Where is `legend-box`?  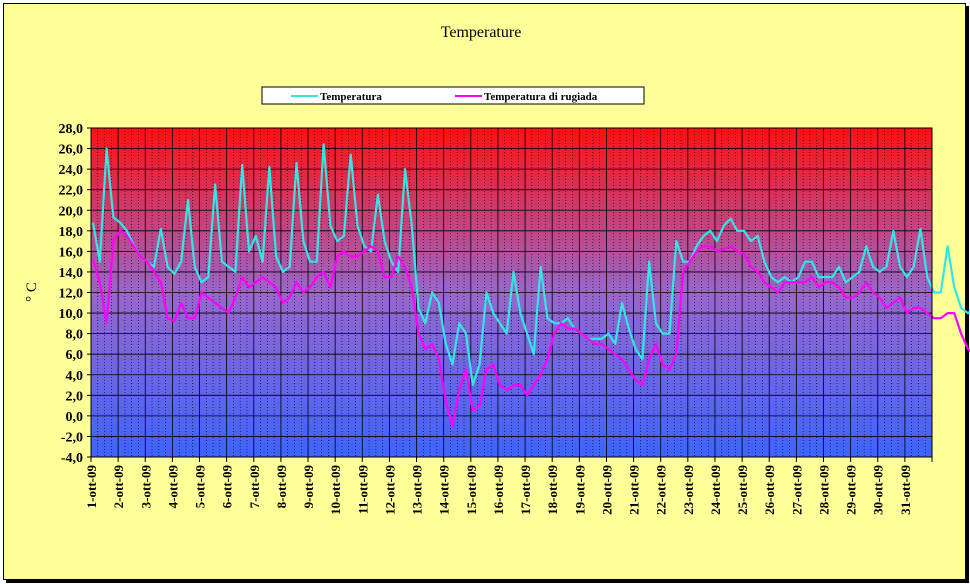
legend-box is located at coordinates (453, 95).